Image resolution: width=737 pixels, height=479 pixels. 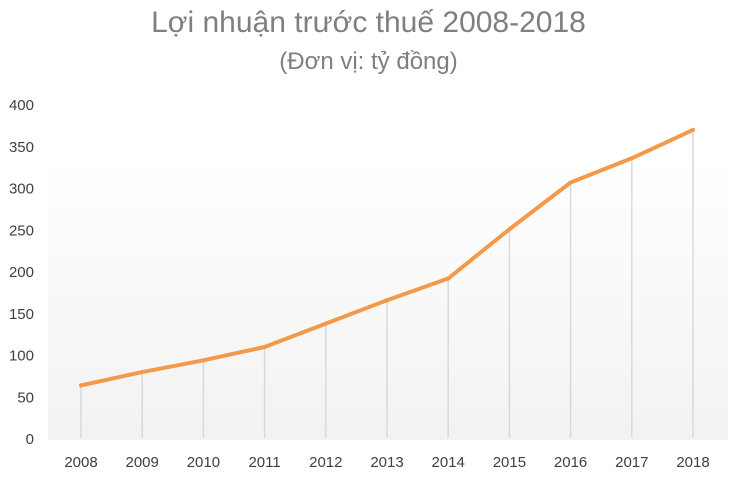 I want to click on y-tick-label: 50, so click(x=25, y=397).